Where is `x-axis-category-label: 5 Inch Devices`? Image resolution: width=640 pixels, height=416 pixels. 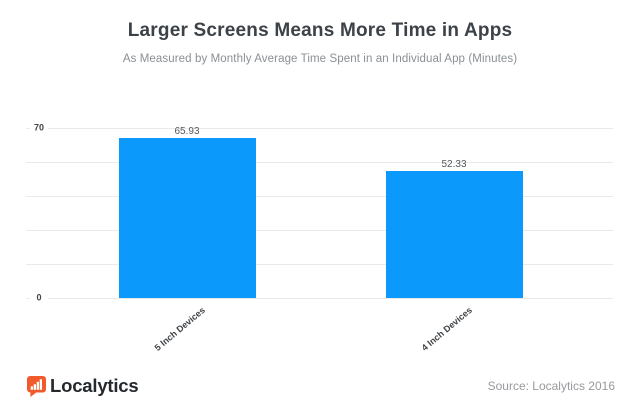
x-axis-category-label: 5 Inch Devices is located at coordinates (180, 329).